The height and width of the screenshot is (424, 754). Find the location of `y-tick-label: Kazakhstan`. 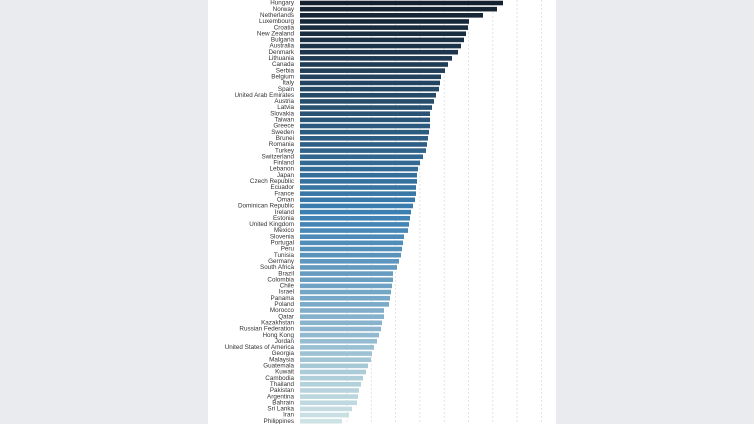

y-tick-label: Kazakhstan is located at coordinates (277, 322).